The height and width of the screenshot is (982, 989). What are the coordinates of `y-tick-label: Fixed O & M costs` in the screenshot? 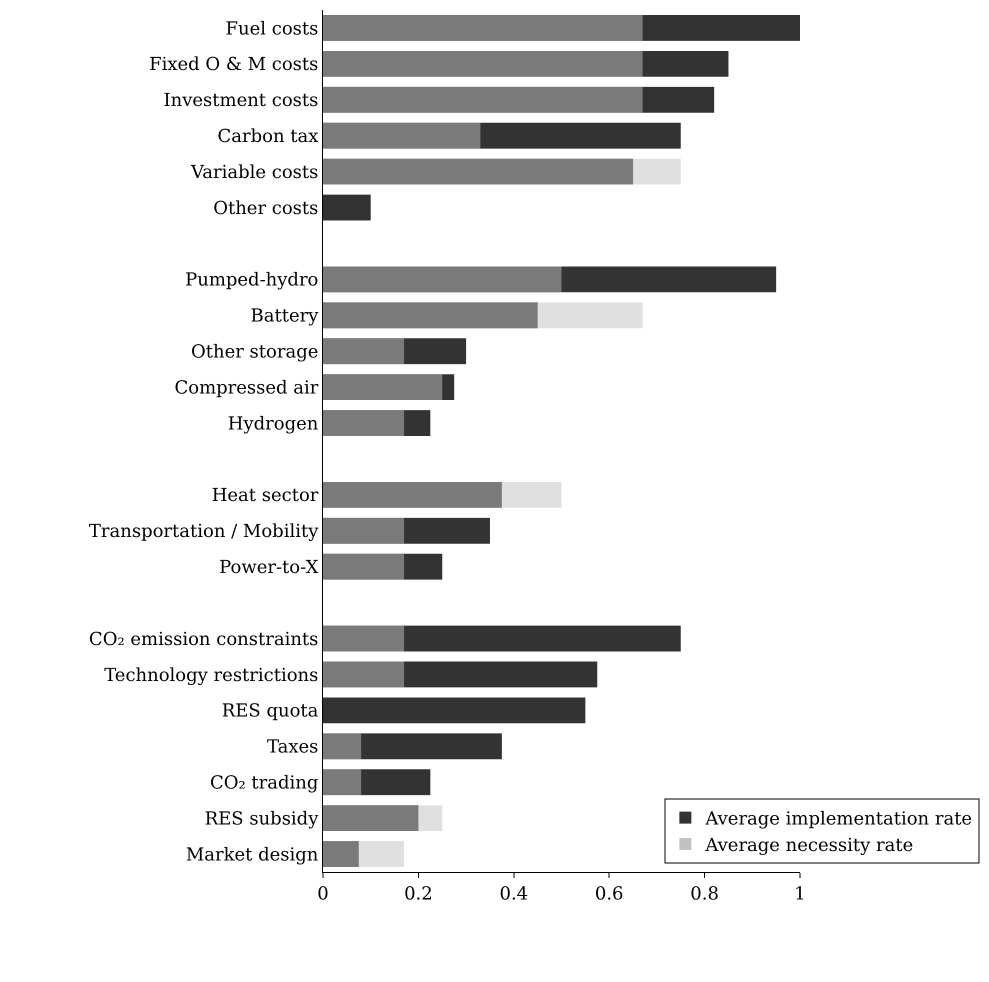 It's located at (233, 65).